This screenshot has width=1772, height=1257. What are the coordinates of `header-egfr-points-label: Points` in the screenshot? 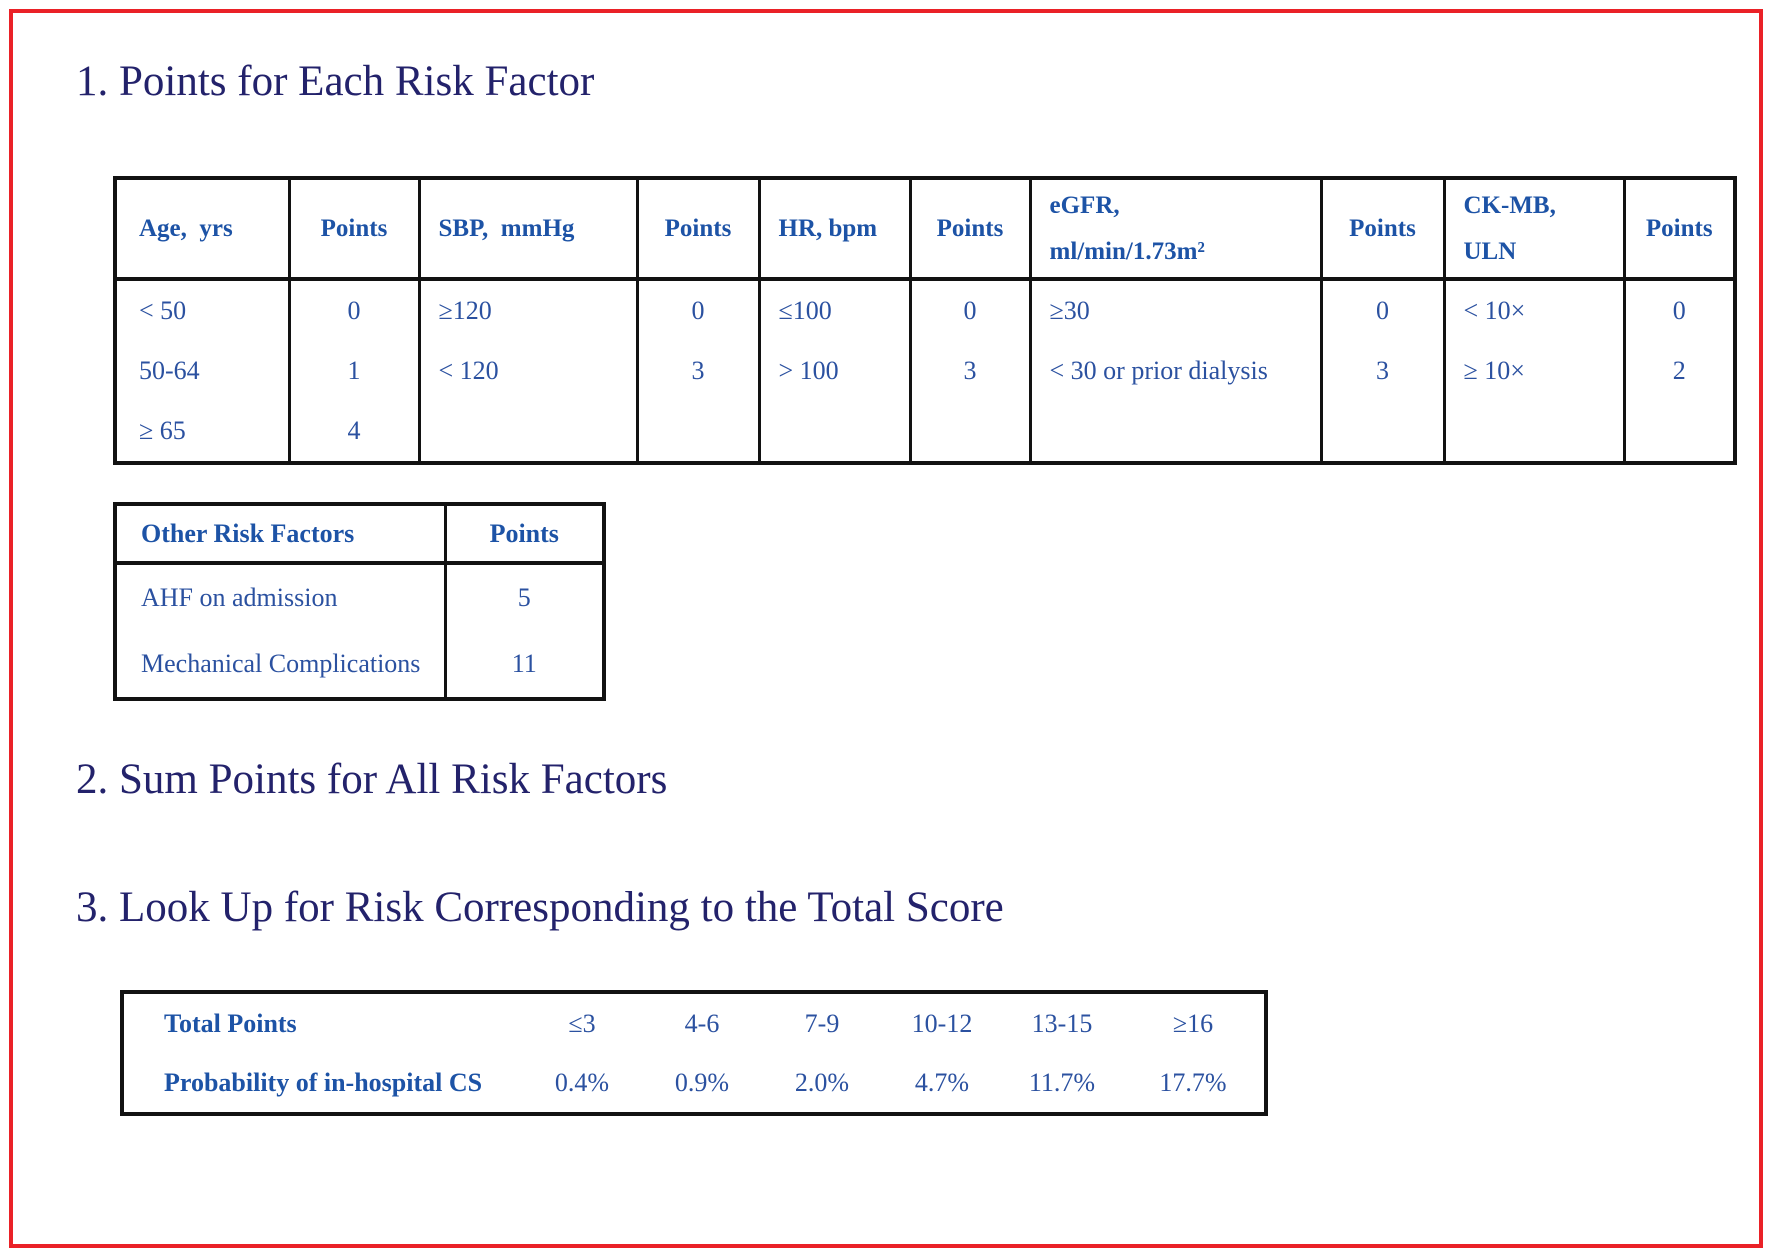 It's located at (1382, 228).